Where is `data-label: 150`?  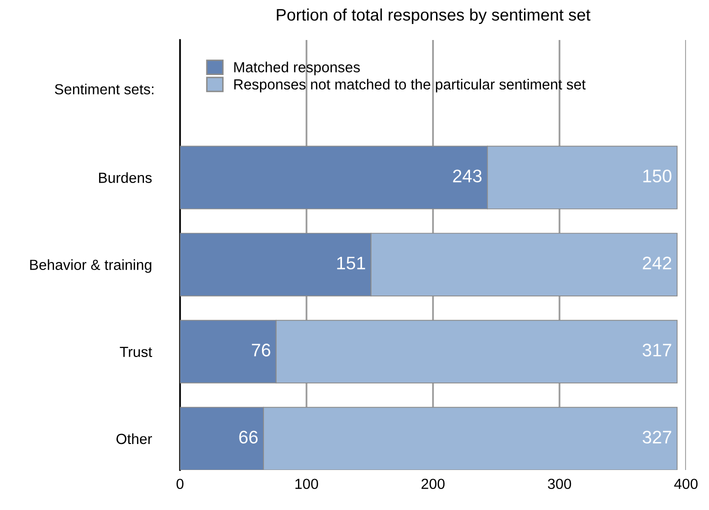 data-label: 150 is located at coordinates (657, 176).